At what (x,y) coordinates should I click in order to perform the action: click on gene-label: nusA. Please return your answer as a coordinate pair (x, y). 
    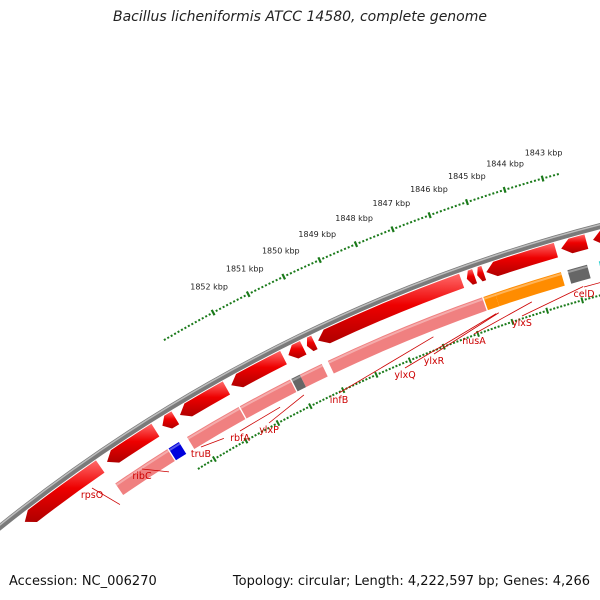
    Looking at the image, I should click on (474, 341).